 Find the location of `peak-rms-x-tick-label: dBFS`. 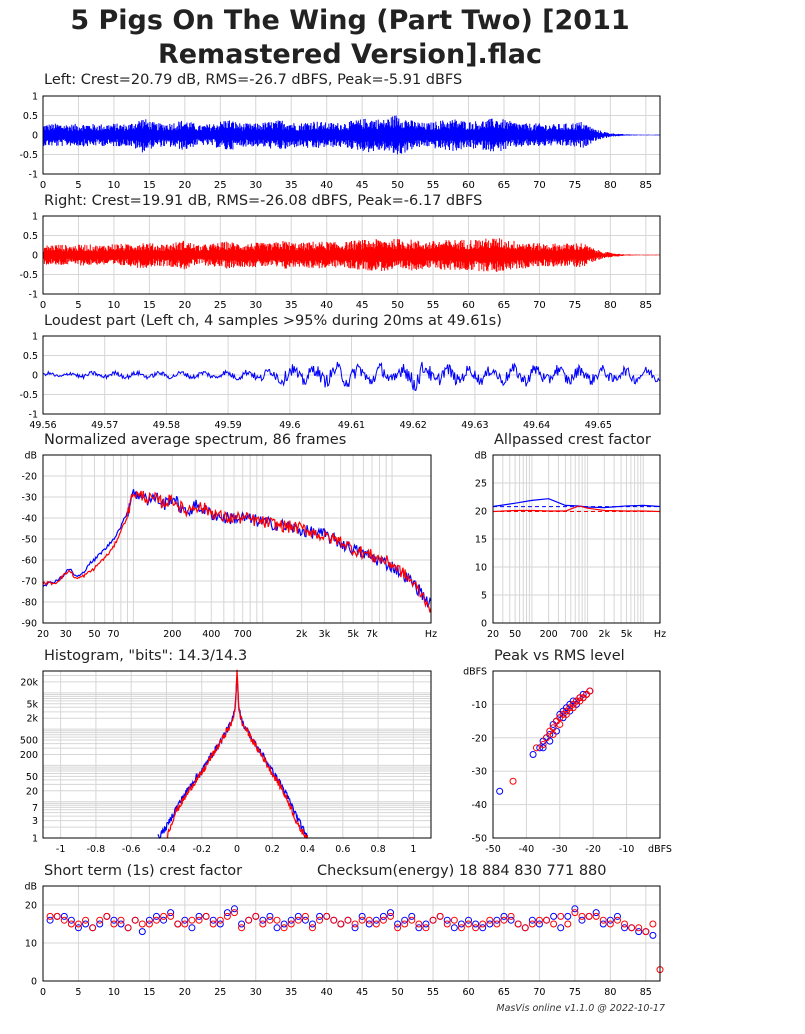

peak-rms-x-tick-label: dBFS is located at coordinates (660, 849).